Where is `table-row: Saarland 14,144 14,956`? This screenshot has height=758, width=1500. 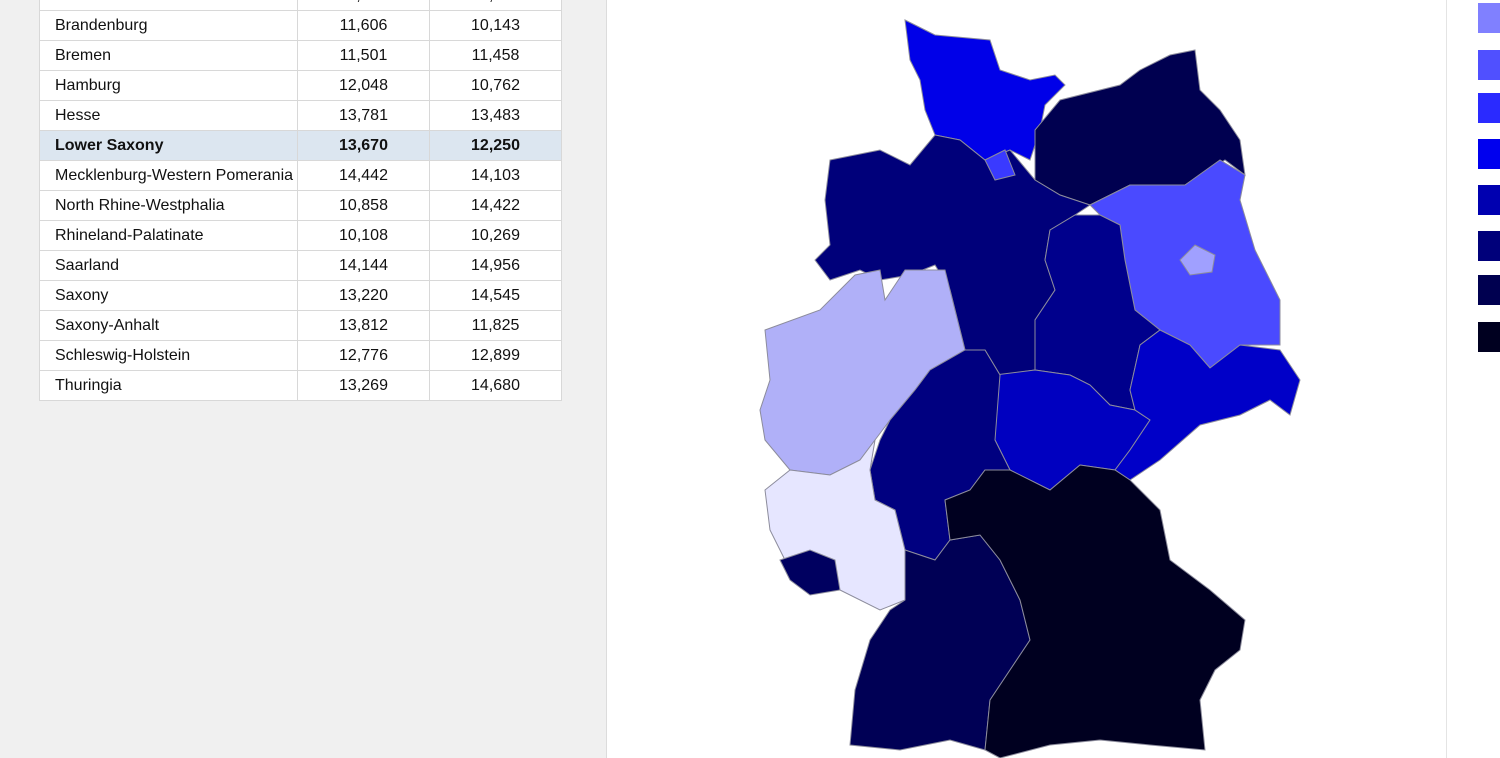 table-row: Saarland 14,144 14,956 is located at coordinates (300, 265).